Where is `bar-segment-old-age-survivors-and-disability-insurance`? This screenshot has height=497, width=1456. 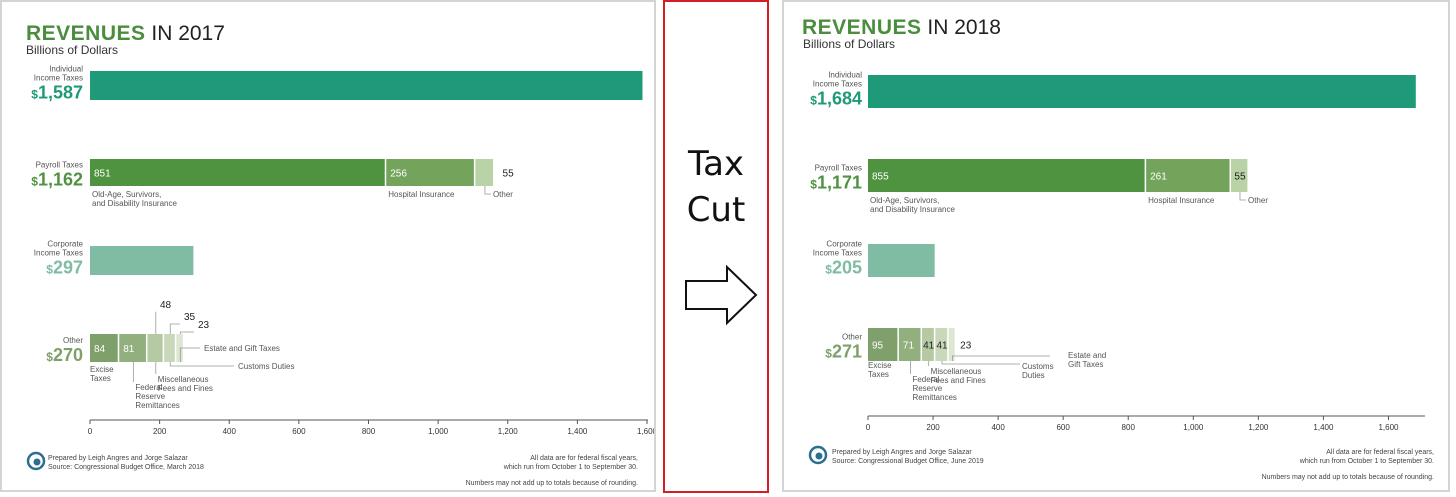
bar-segment-old-age-survivors-and-disability-insurance is located at coordinates (237, 172).